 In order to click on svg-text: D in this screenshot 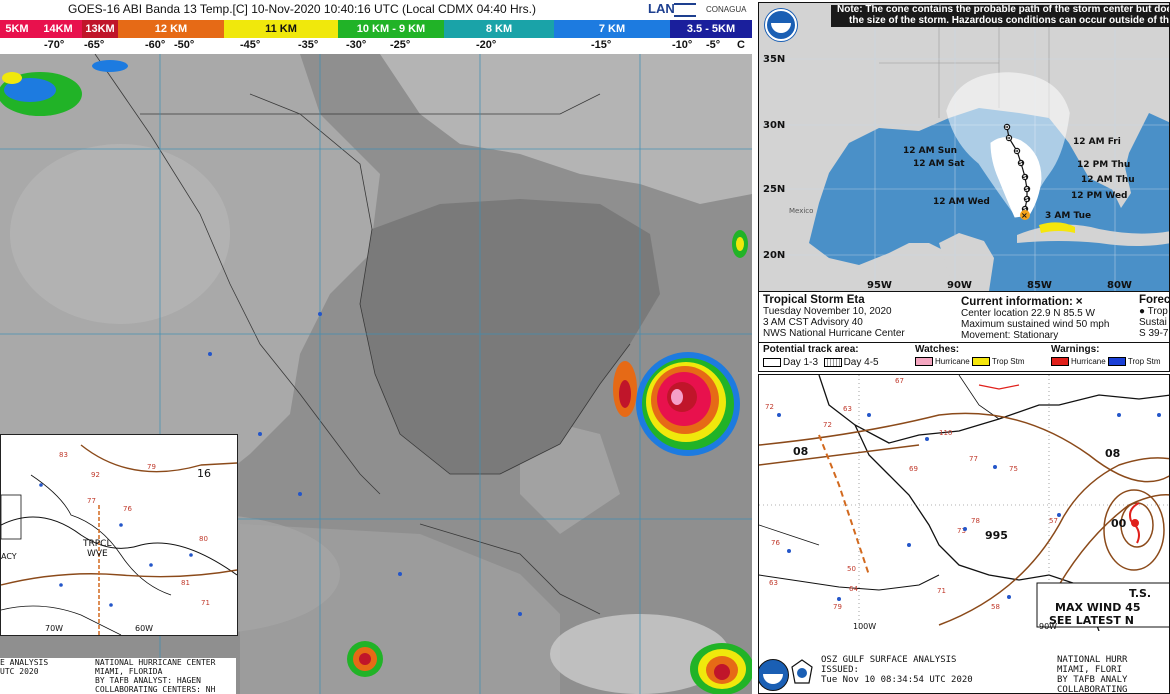, I will do `click(1017, 152)`.